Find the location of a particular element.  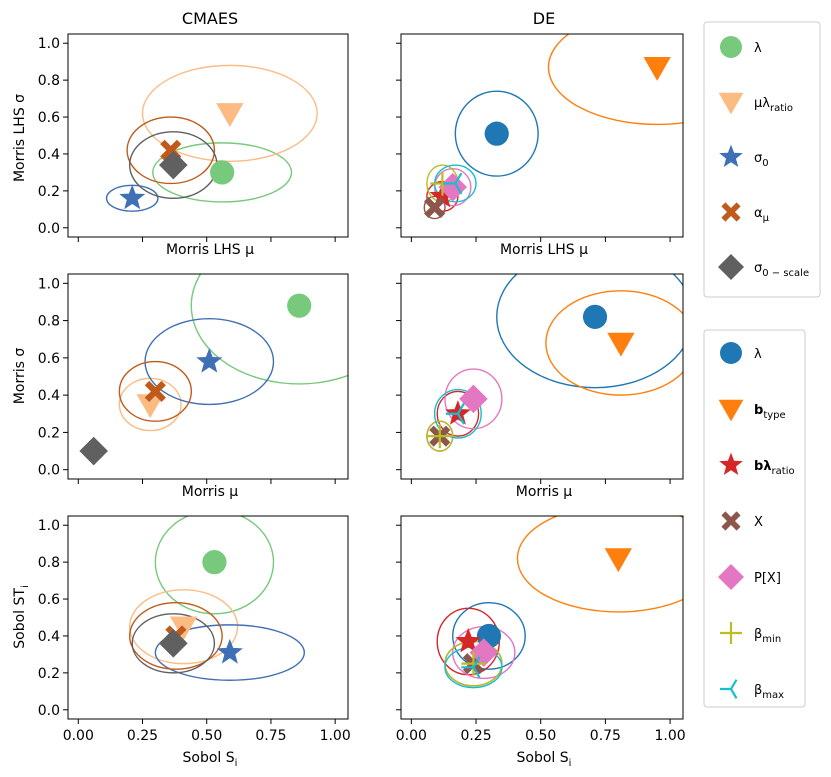

panel-cmaes-morris-lhs: 0.0 0.2 0.4 0.6 0.8 1.0 is located at coordinates (193, 137).